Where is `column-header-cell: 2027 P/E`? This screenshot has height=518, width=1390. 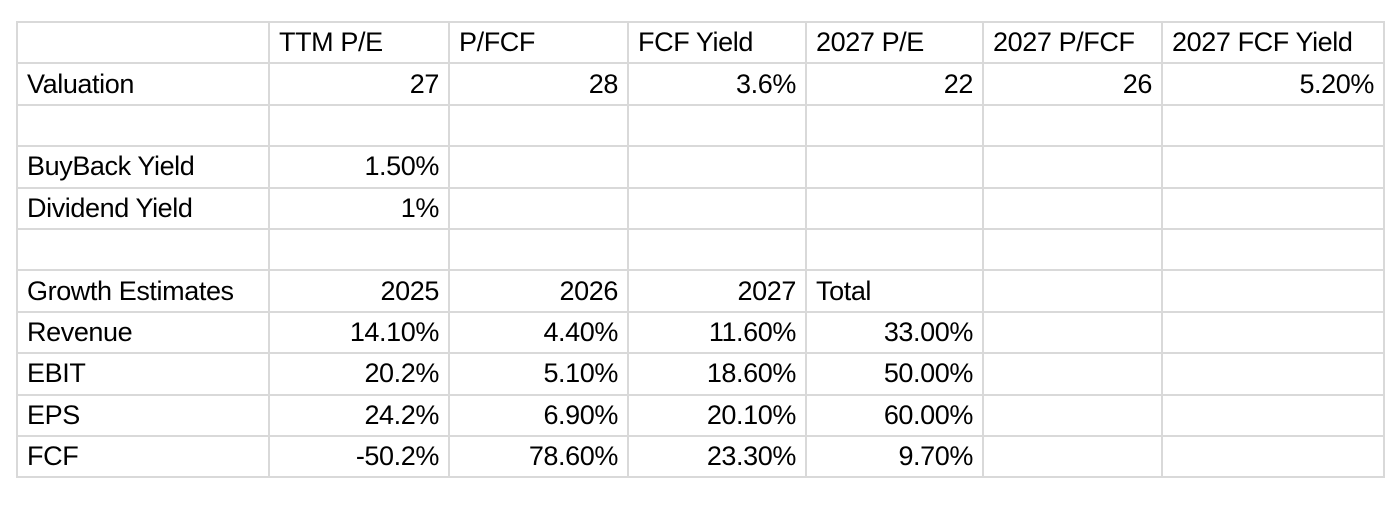
column-header-cell: 2027 P/E is located at coordinates (894, 42).